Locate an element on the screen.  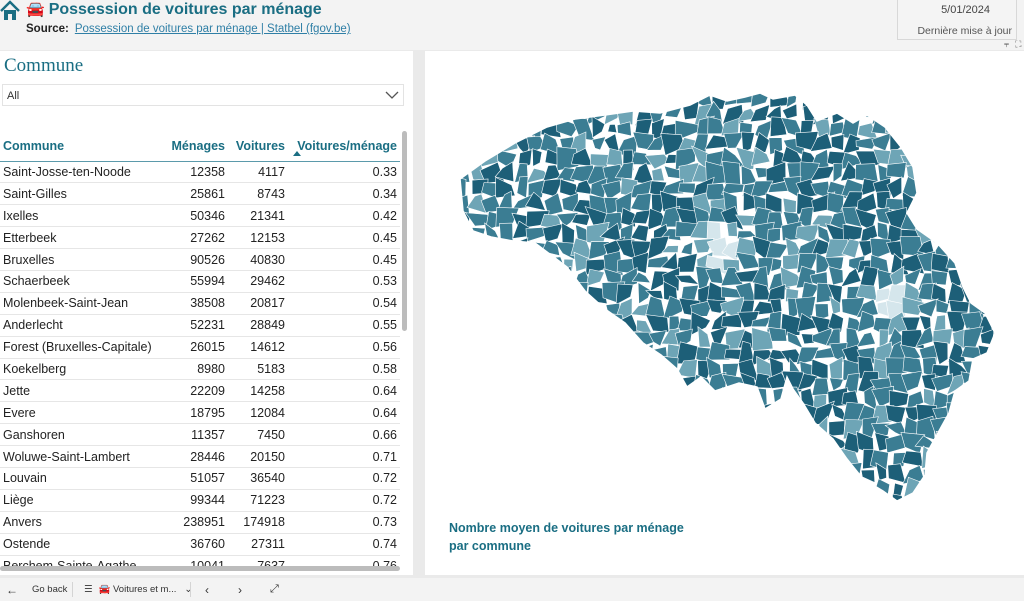
table-row: Ganshoren 11357 7450 0.66 is located at coordinates (200, 435).